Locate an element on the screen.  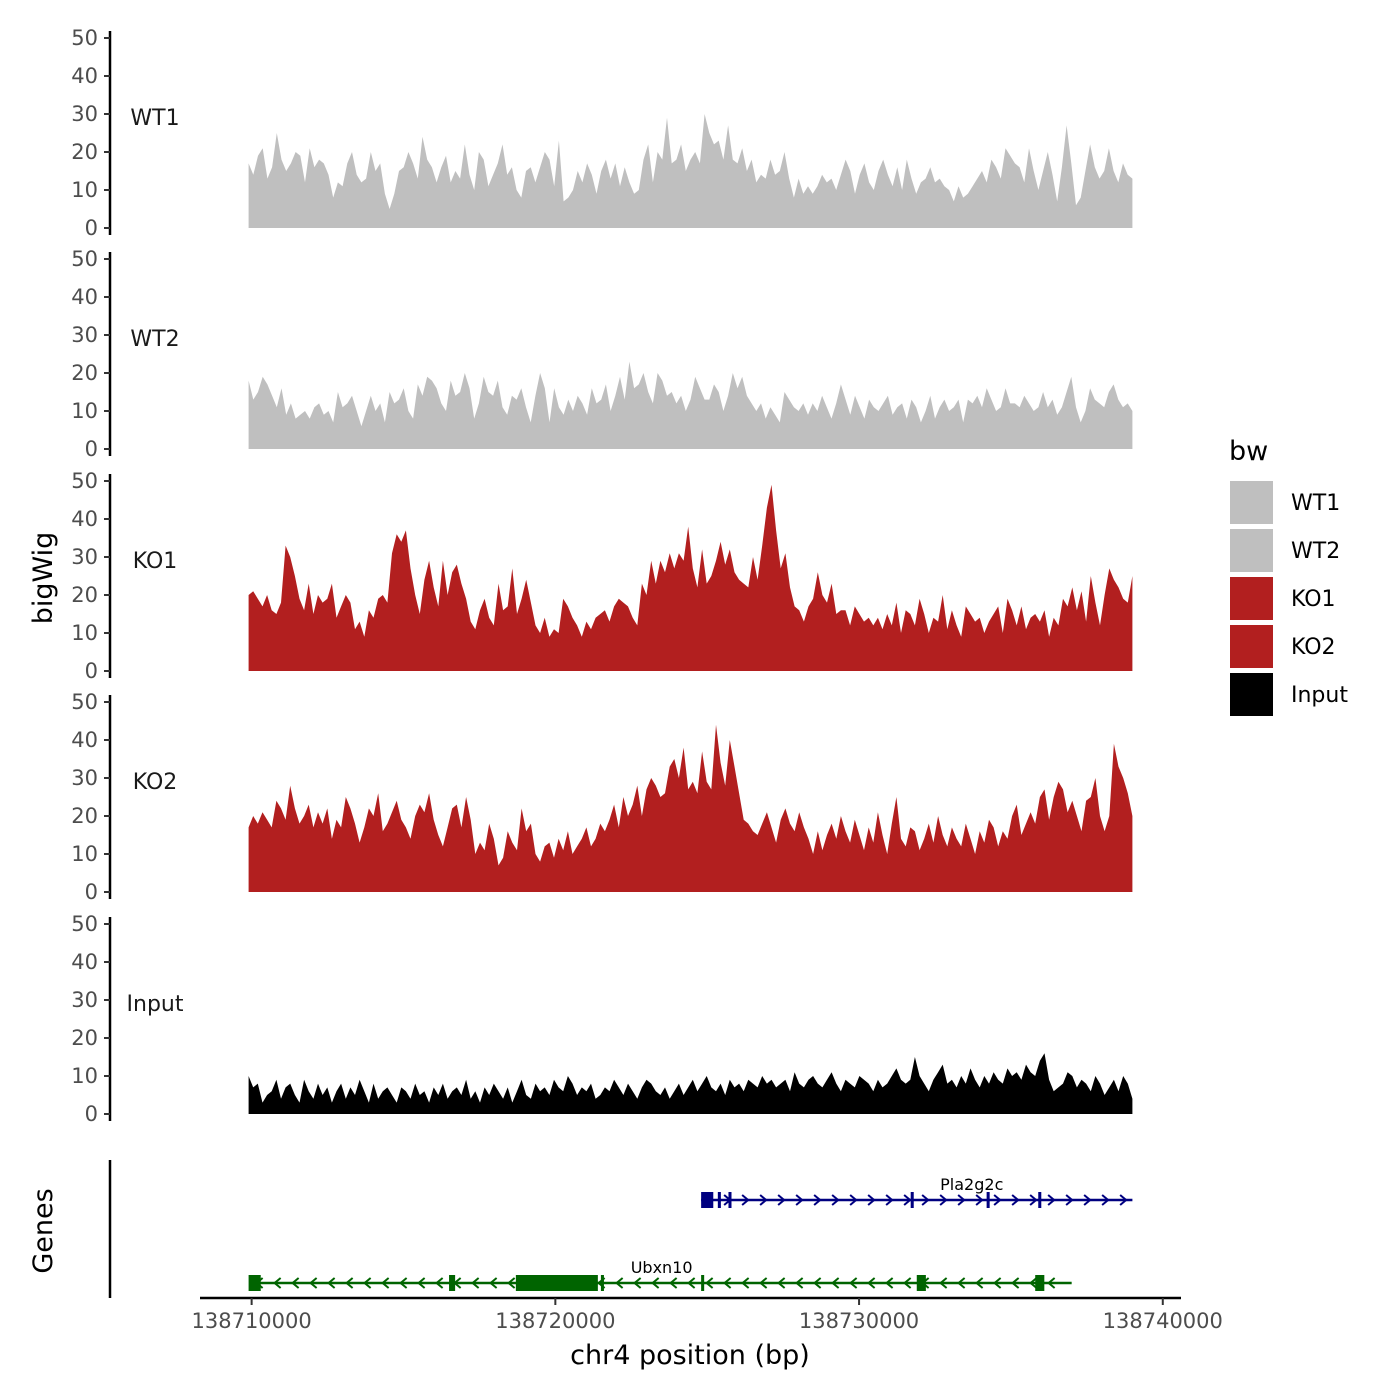
track-ko2: 0 10 20 30 40 50 KO2 is located at coordinates (602, 797).